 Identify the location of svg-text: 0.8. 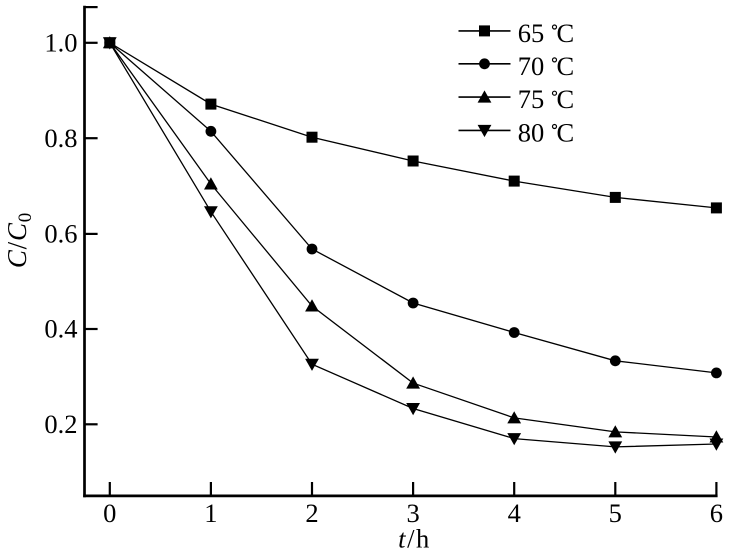
(60, 138).